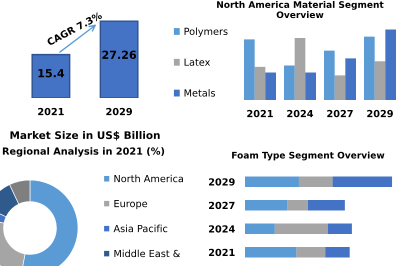 The height and width of the screenshot is (266, 400). What do you see at coordinates (119, 54) in the screenshot?
I see `data-label: 27.26` at bounding box center [119, 54].